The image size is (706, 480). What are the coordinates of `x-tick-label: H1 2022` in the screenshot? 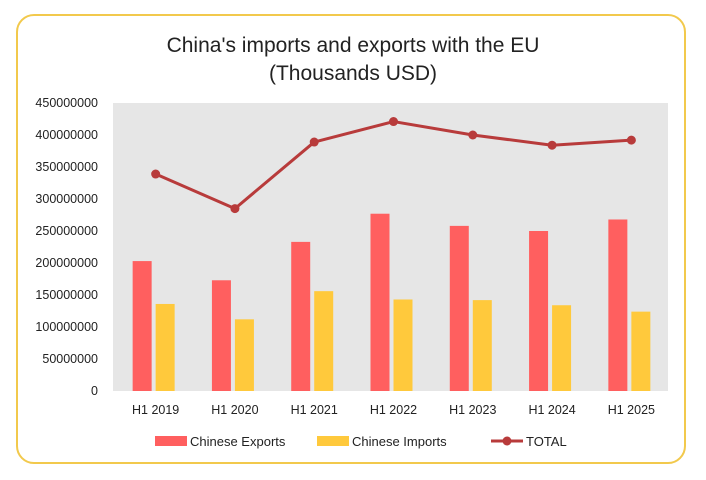 It's located at (393, 410).